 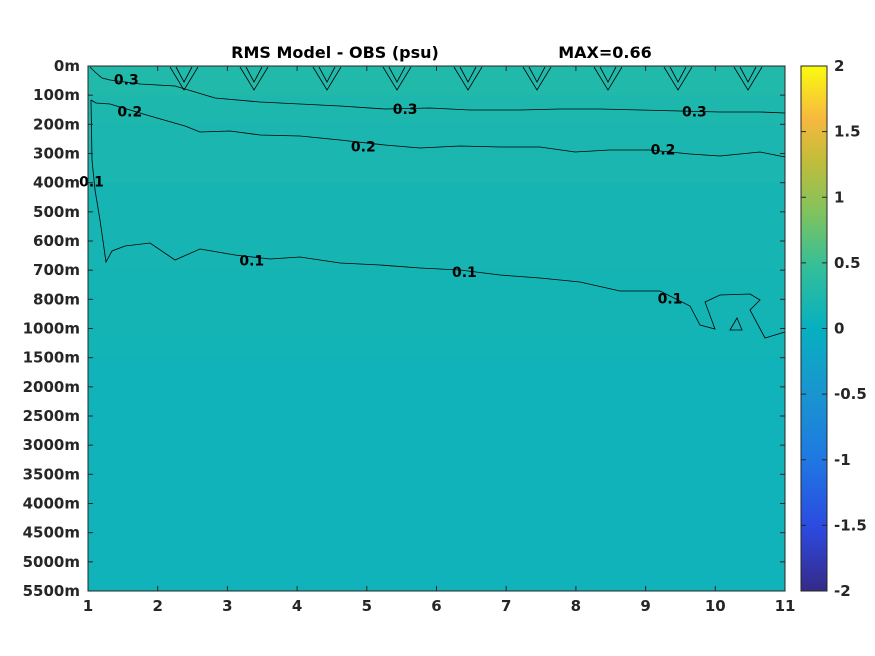 What do you see at coordinates (51, 416) in the screenshot?
I see `y-tick-label-12: 2500m` at bounding box center [51, 416].